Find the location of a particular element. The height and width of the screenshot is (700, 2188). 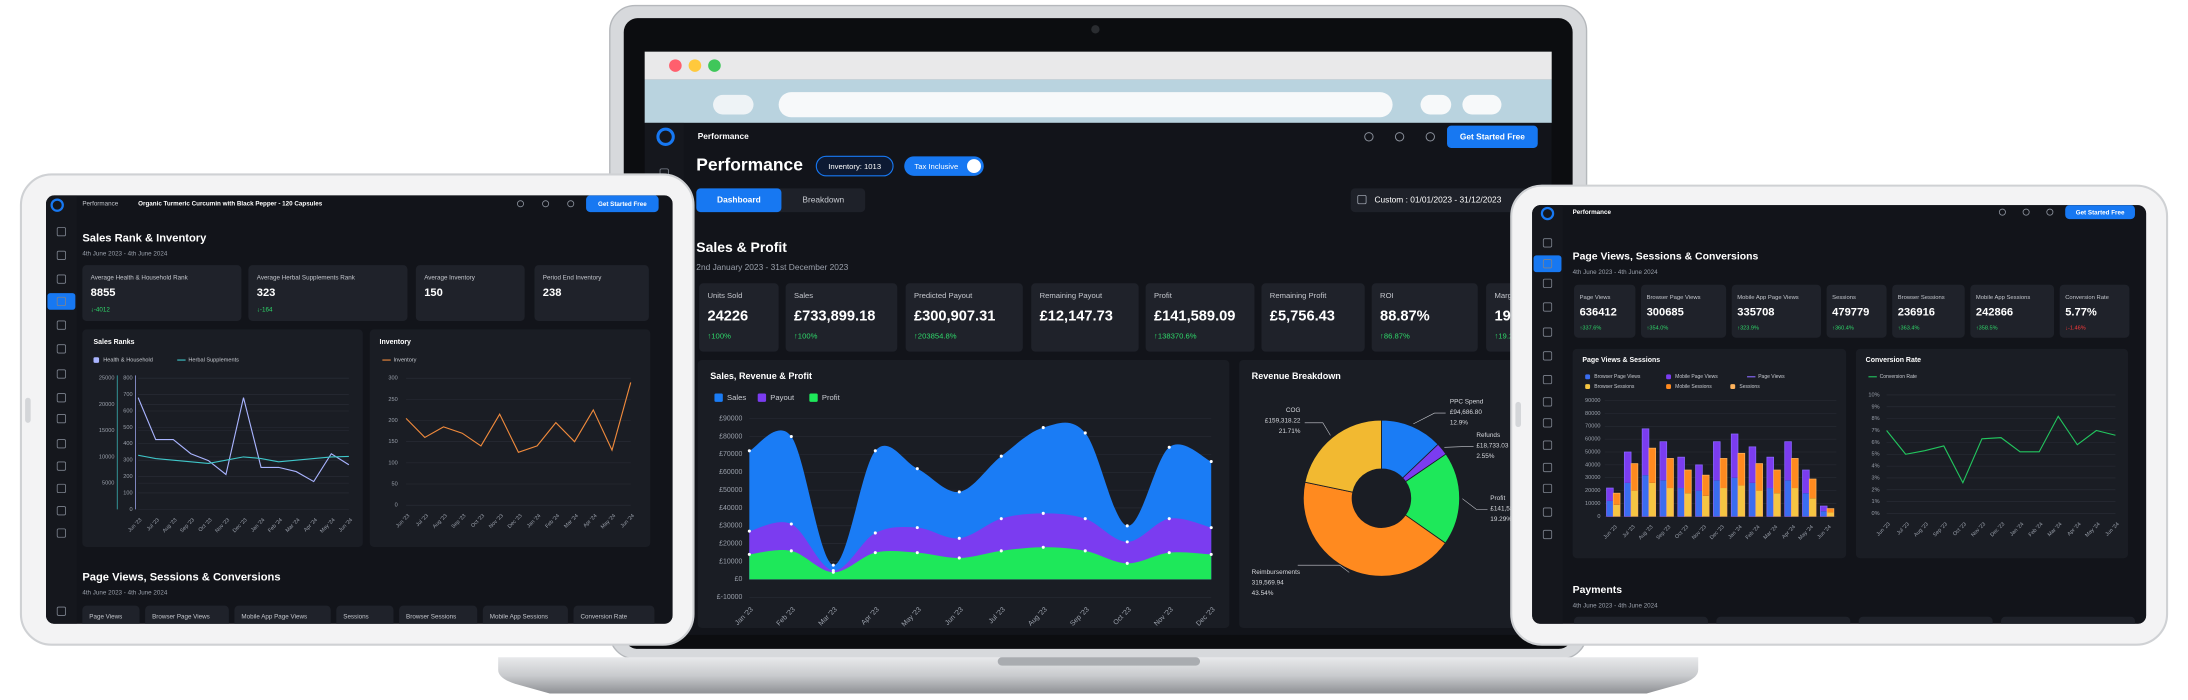

legend-label: Herbal Supplements is located at coordinates (213, 361).